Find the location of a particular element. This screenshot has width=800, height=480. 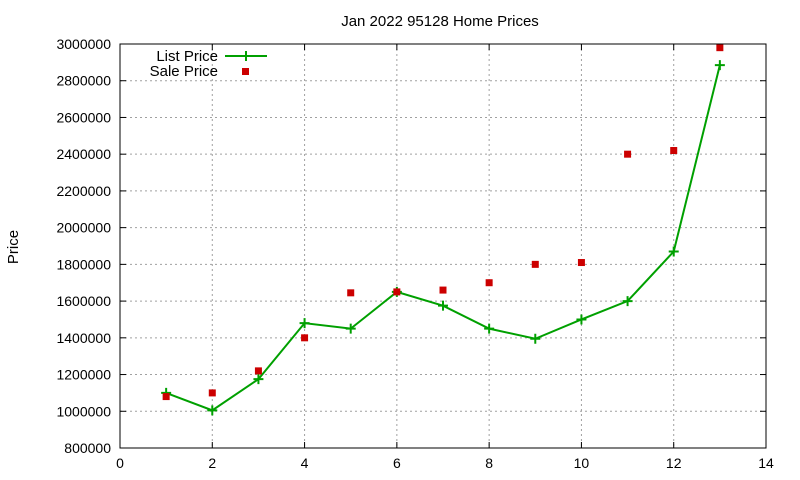

y-axis-label: Price is located at coordinates (13, 247).